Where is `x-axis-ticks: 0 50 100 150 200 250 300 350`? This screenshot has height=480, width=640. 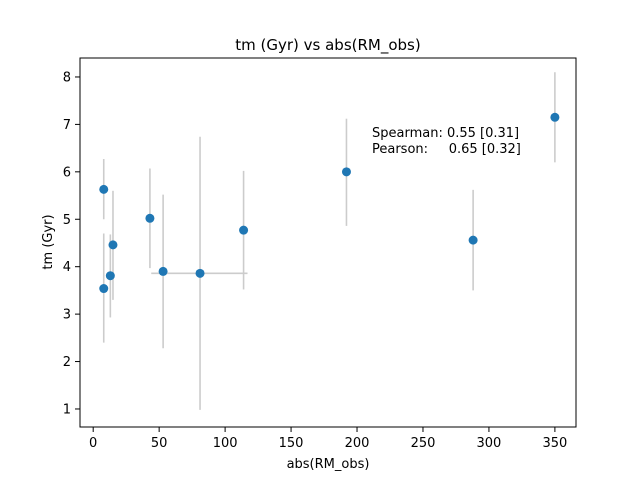
x-axis-ticks: 0 50 100 150 200 250 300 350 is located at coordinates (328, 439).